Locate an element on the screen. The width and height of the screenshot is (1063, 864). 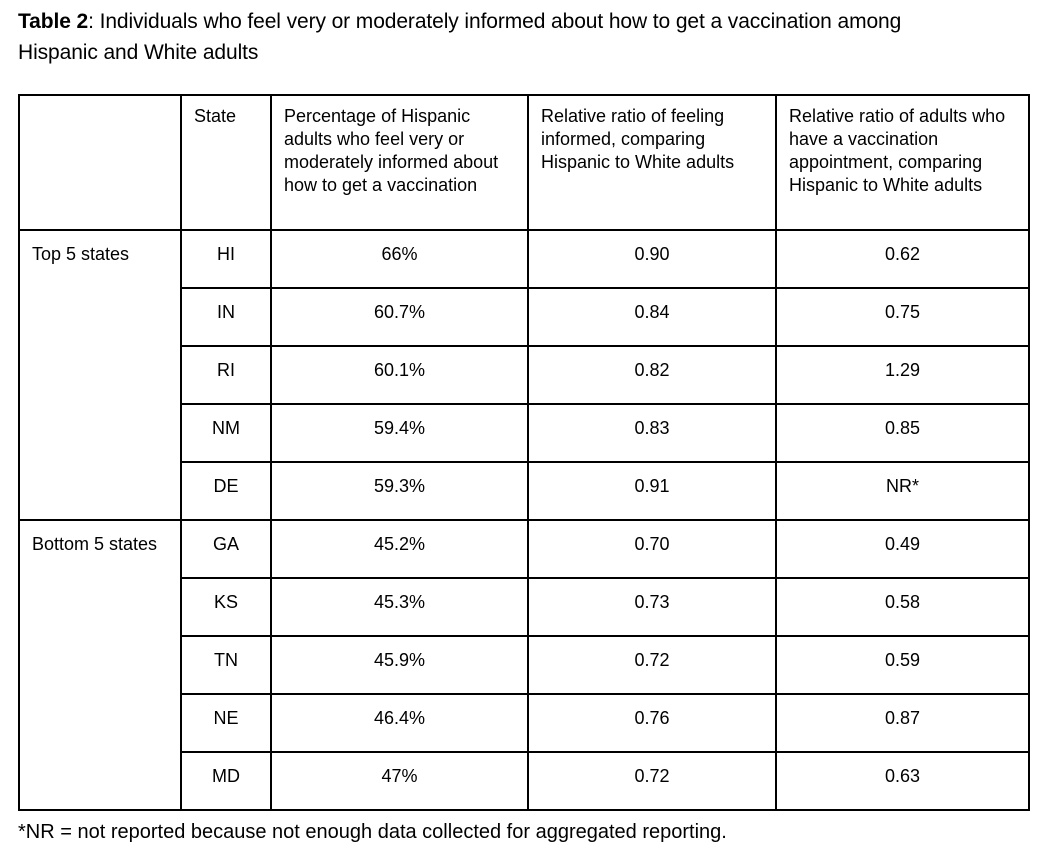
ratio-informed-cell: 0.83 is located at coordinates (652, 433).